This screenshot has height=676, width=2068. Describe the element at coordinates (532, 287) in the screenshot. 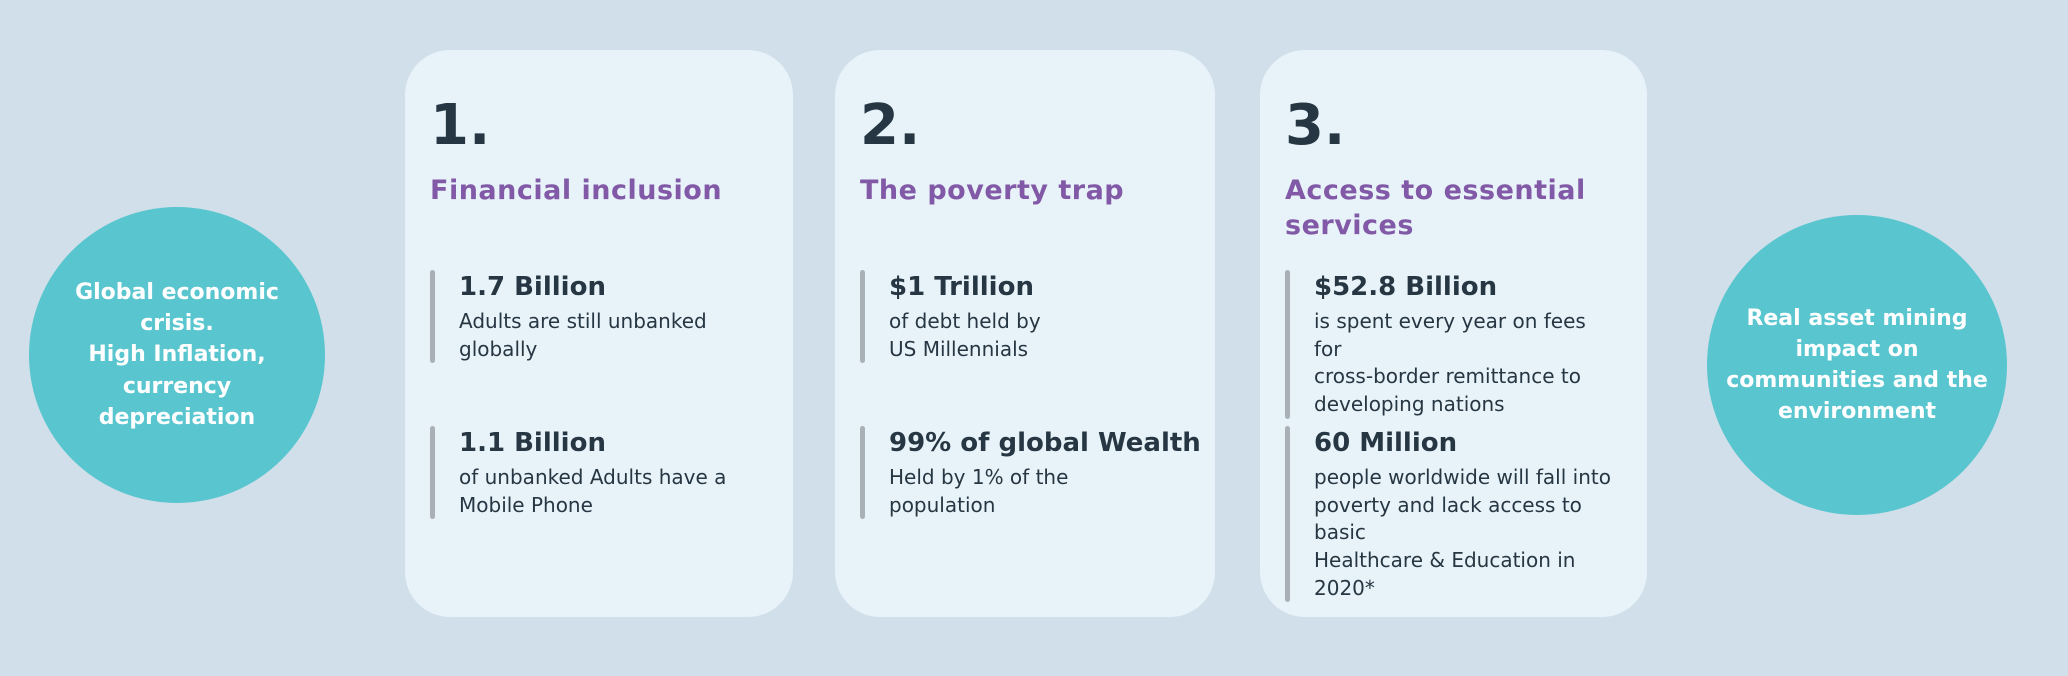

I see `stat-value: 1.7 Billion` at that location.